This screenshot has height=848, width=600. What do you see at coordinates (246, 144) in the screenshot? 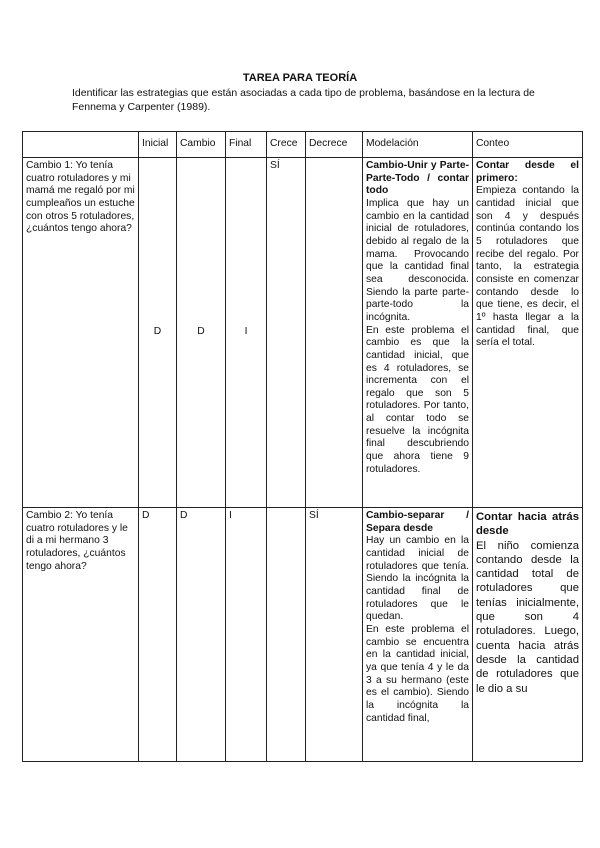
I see `header-final: Final` at bounding box center [246, 144].